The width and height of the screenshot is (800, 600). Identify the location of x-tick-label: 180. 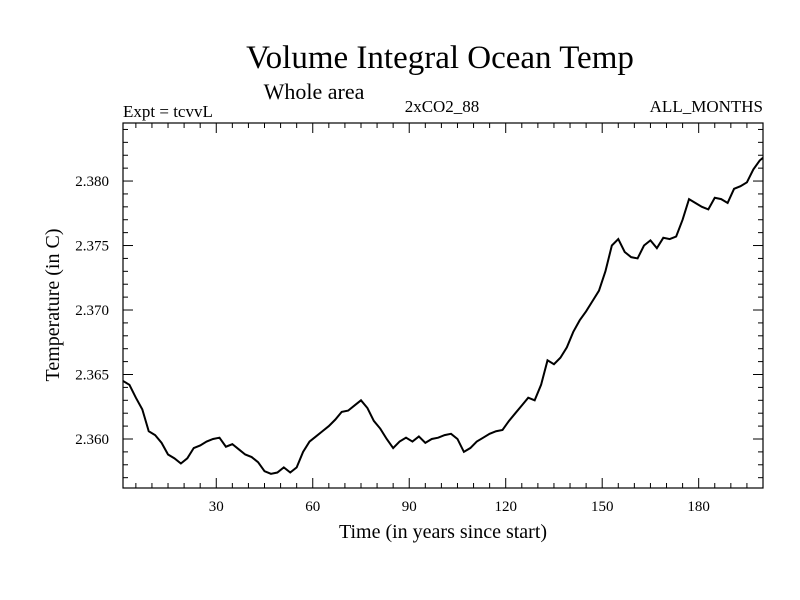
(698, 507).